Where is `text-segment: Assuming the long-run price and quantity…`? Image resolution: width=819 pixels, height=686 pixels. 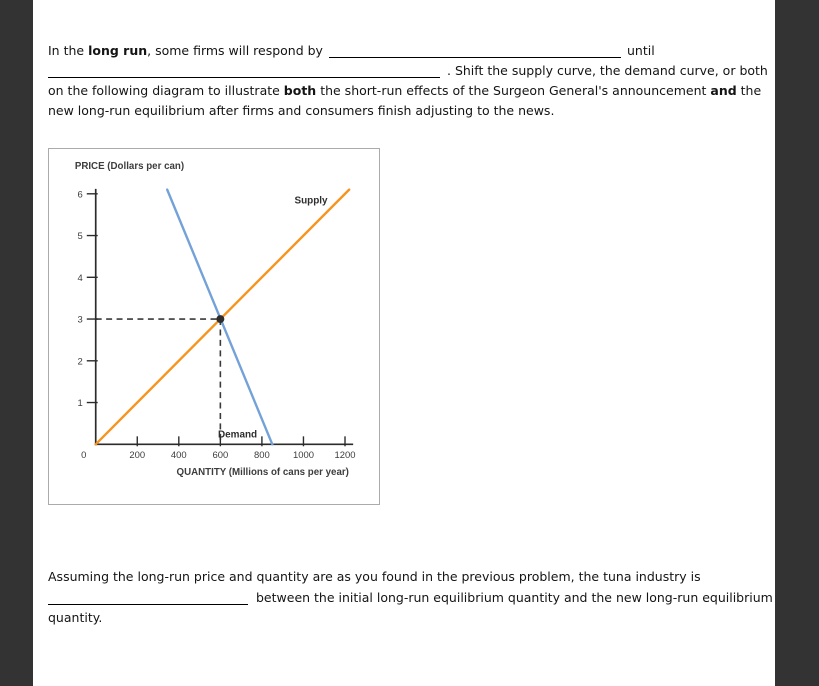
text-segment: Assuming the long-run price and quantity… is located at coordinates (374, 576).